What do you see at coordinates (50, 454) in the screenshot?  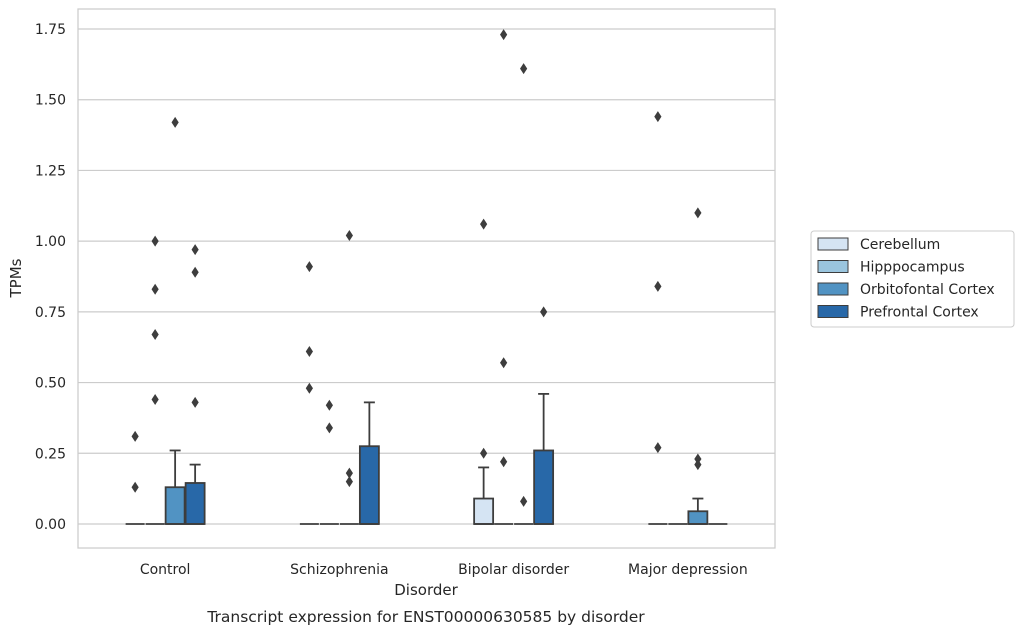 I see `y-tick-label: 0.25` at bounding box center [50, 454].